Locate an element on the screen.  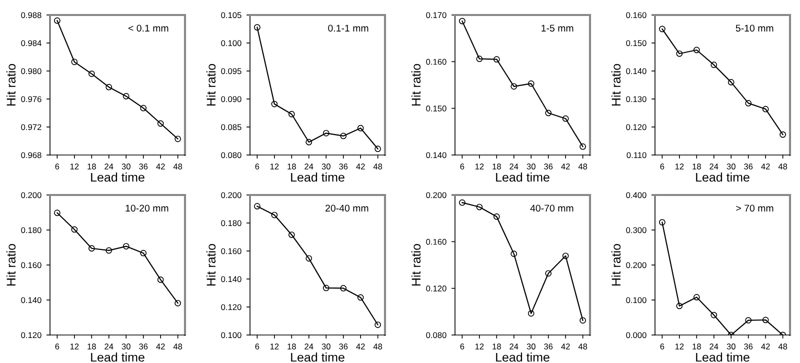
y-tick-label: 0.984 is located at coordinates (31, 43).